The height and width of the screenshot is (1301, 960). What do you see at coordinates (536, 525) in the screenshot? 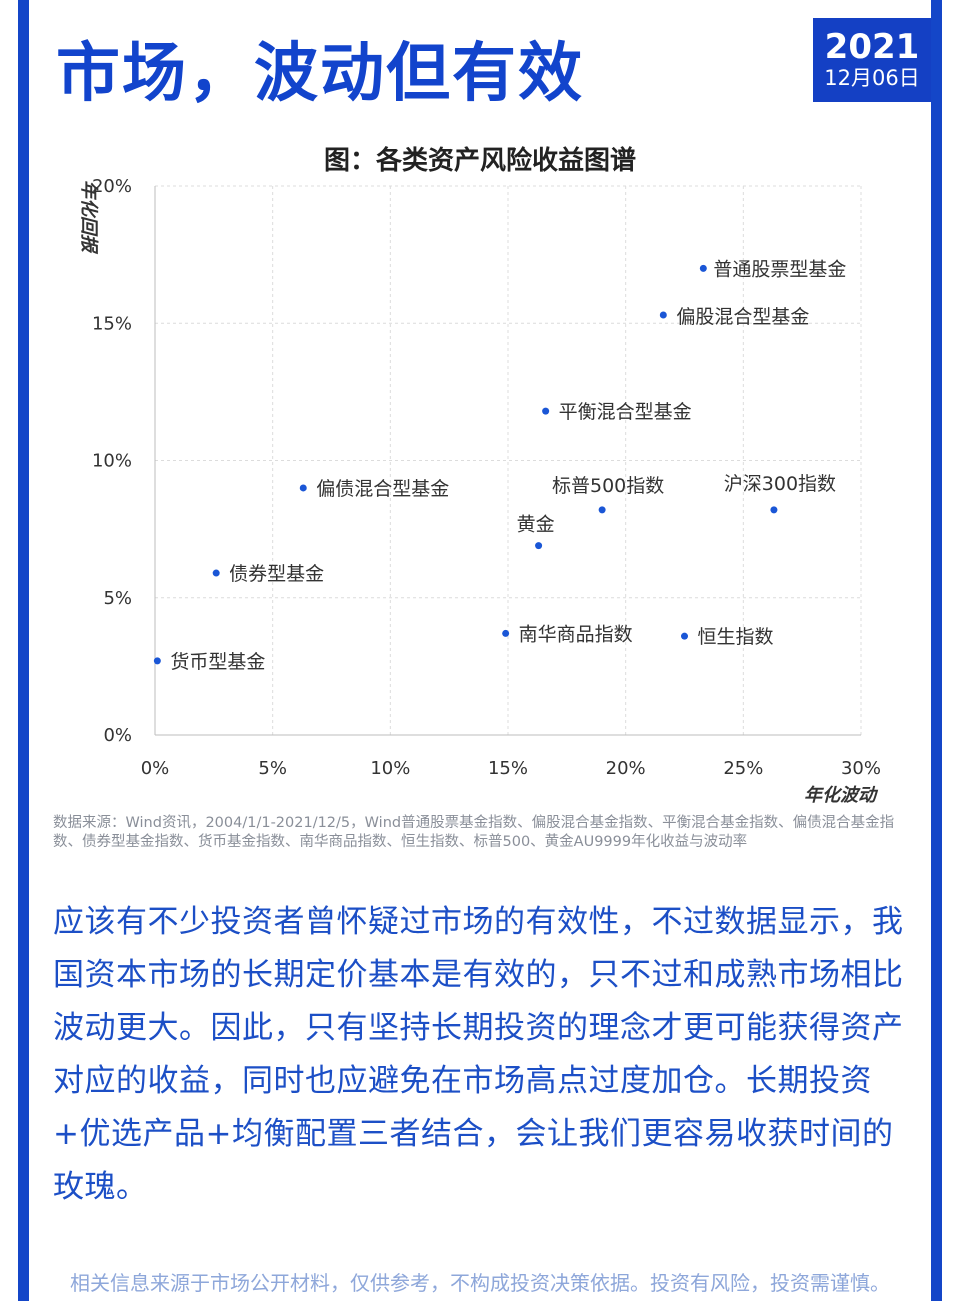
I see `data-label: 黄金` at bounding box center [536, 525].